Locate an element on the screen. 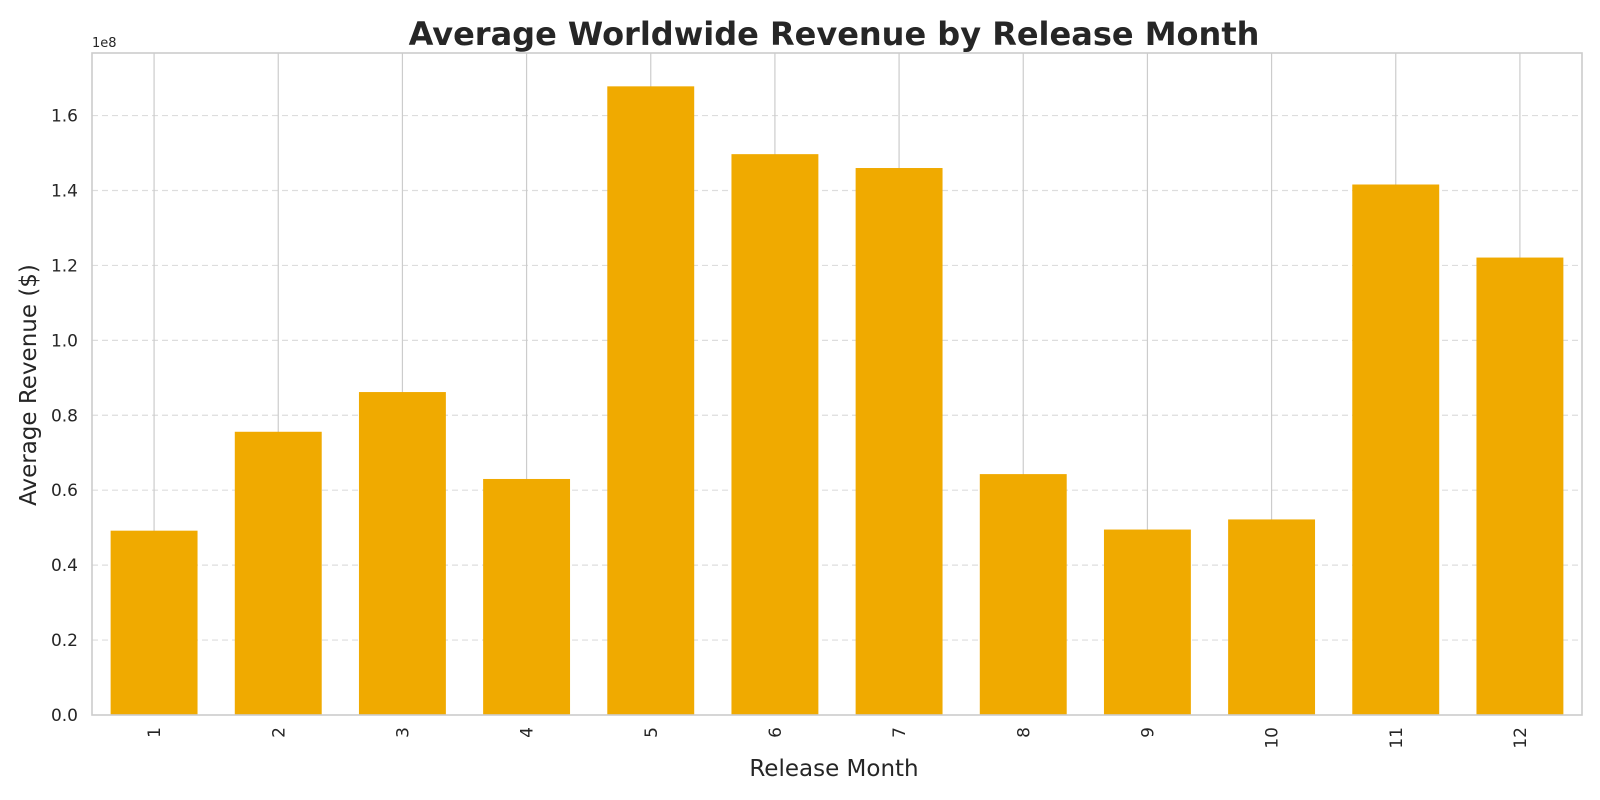  x-tick-label: 3 is located at coordinates (403, 732).